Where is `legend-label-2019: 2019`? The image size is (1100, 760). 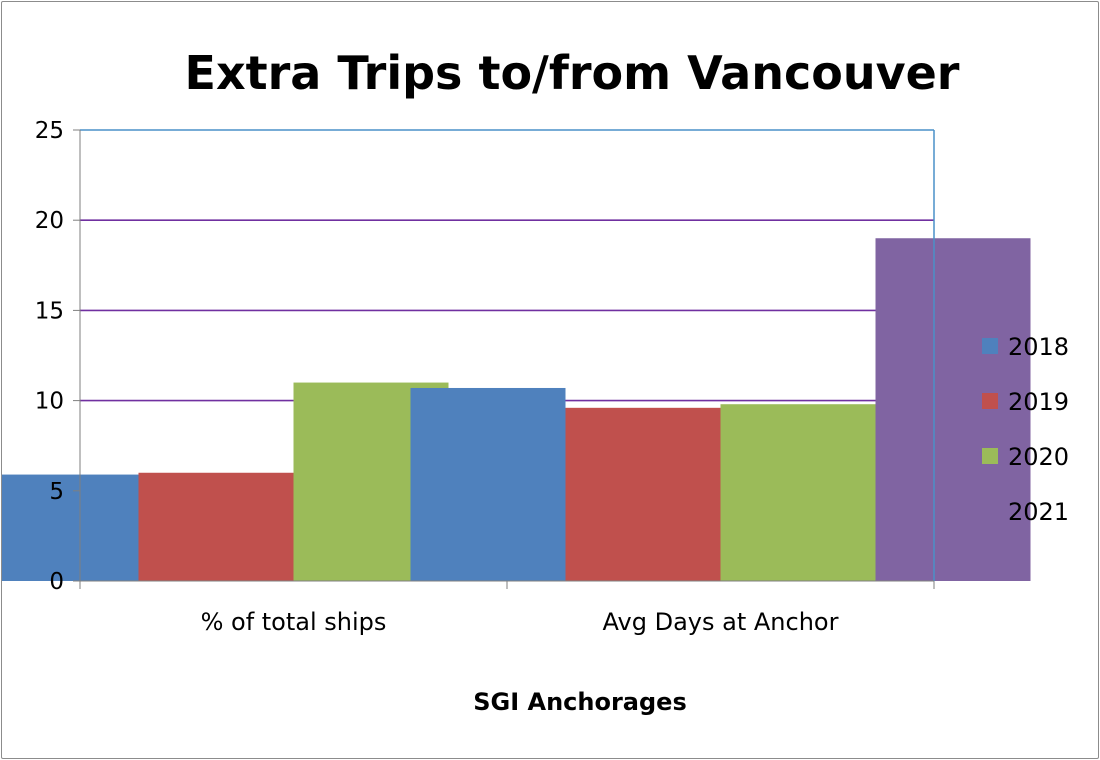
legend-label-2019: 2019 is located at coordinates (1038, 402).